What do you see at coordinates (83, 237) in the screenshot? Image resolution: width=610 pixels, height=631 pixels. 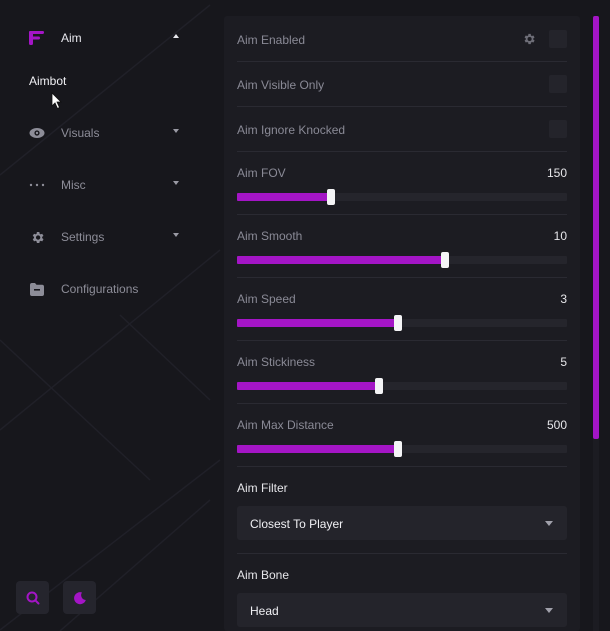 I see `sidebar-item-label: Settings` at bounding box center [83, 237].